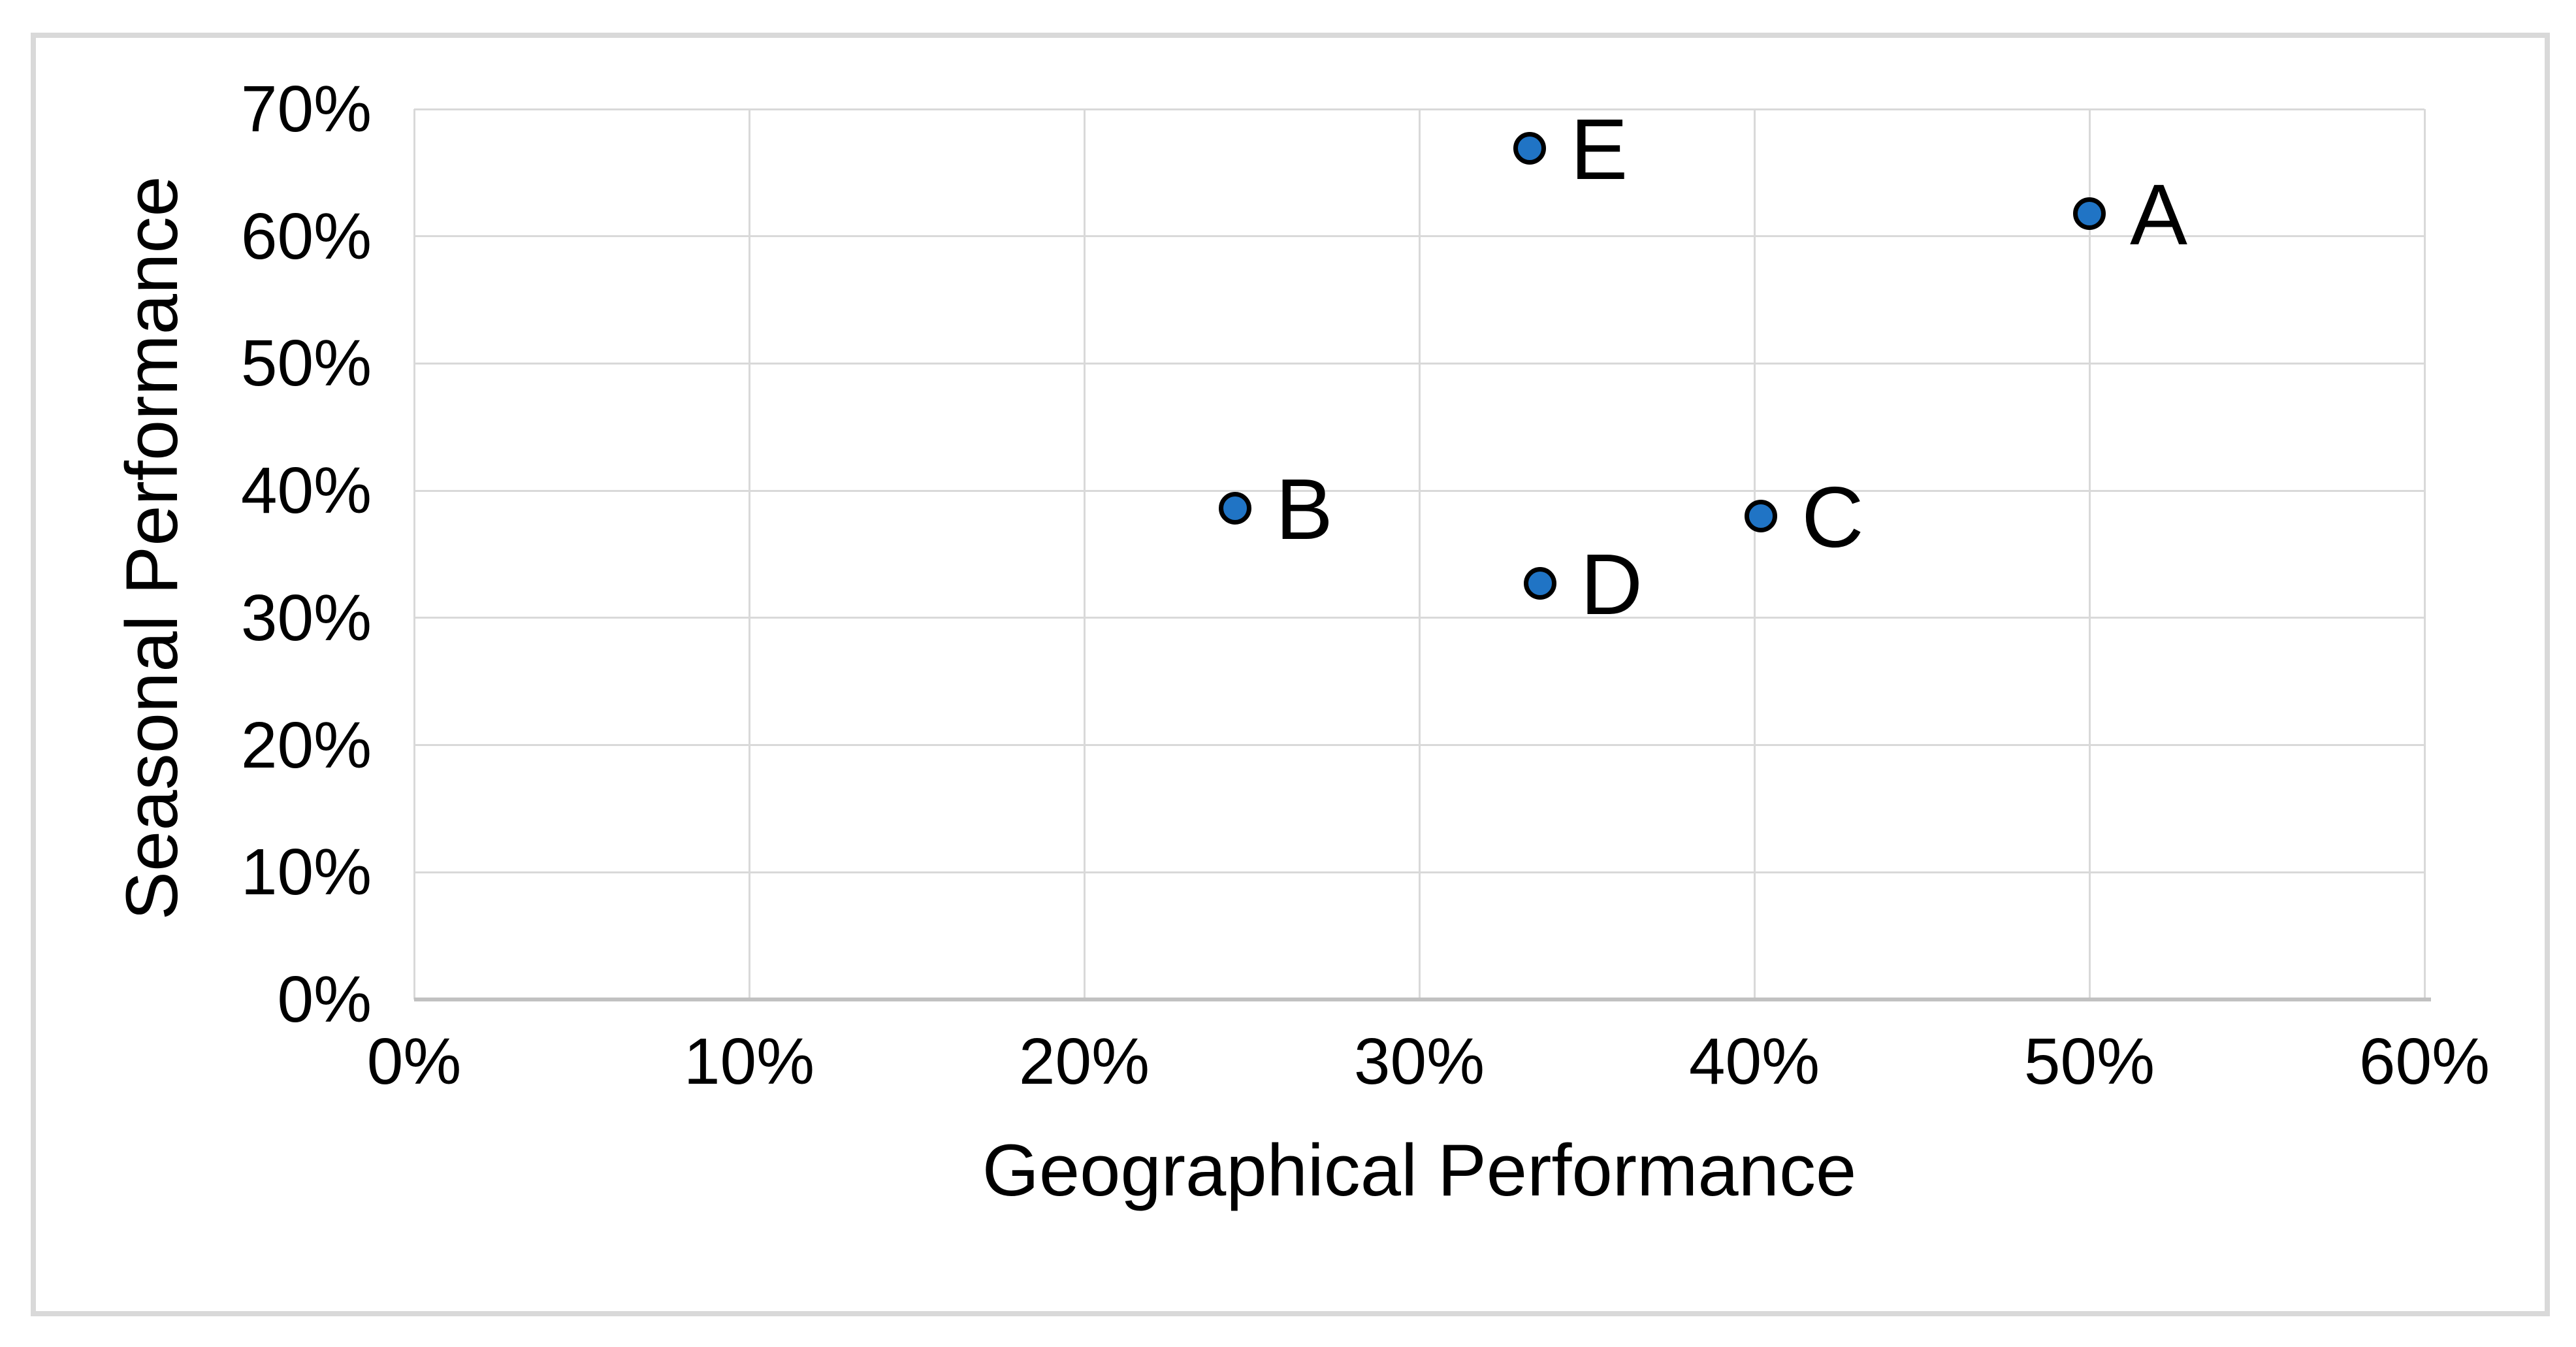  What do you see at coordinates (152, 547) in the screenshot?
I see `y-axis-title: Seasonal Performance` at bounding box center [152, 547].